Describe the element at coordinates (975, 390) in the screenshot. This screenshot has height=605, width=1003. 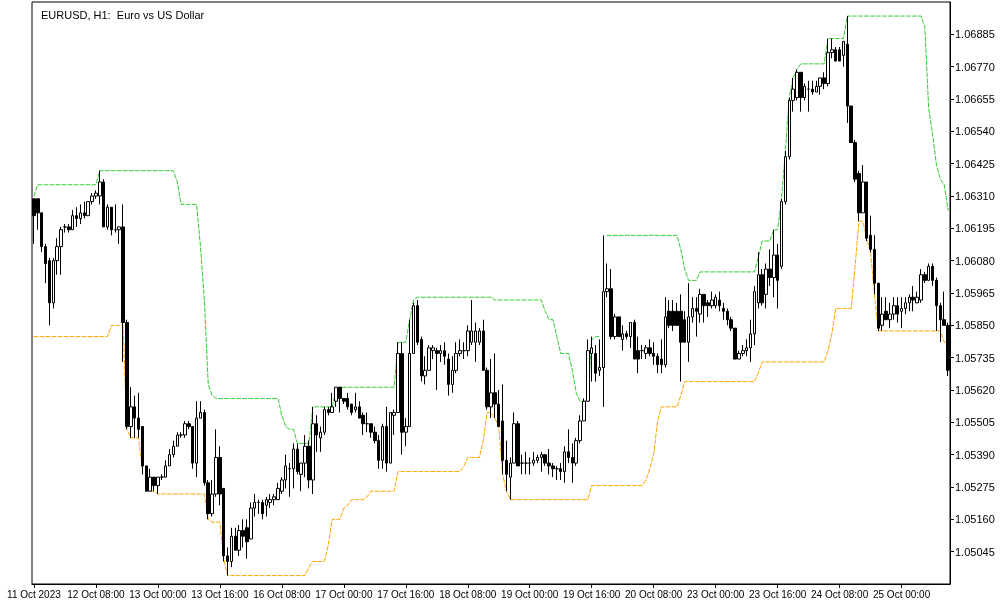
I see `y-tick-label: 1.05620` at that location.